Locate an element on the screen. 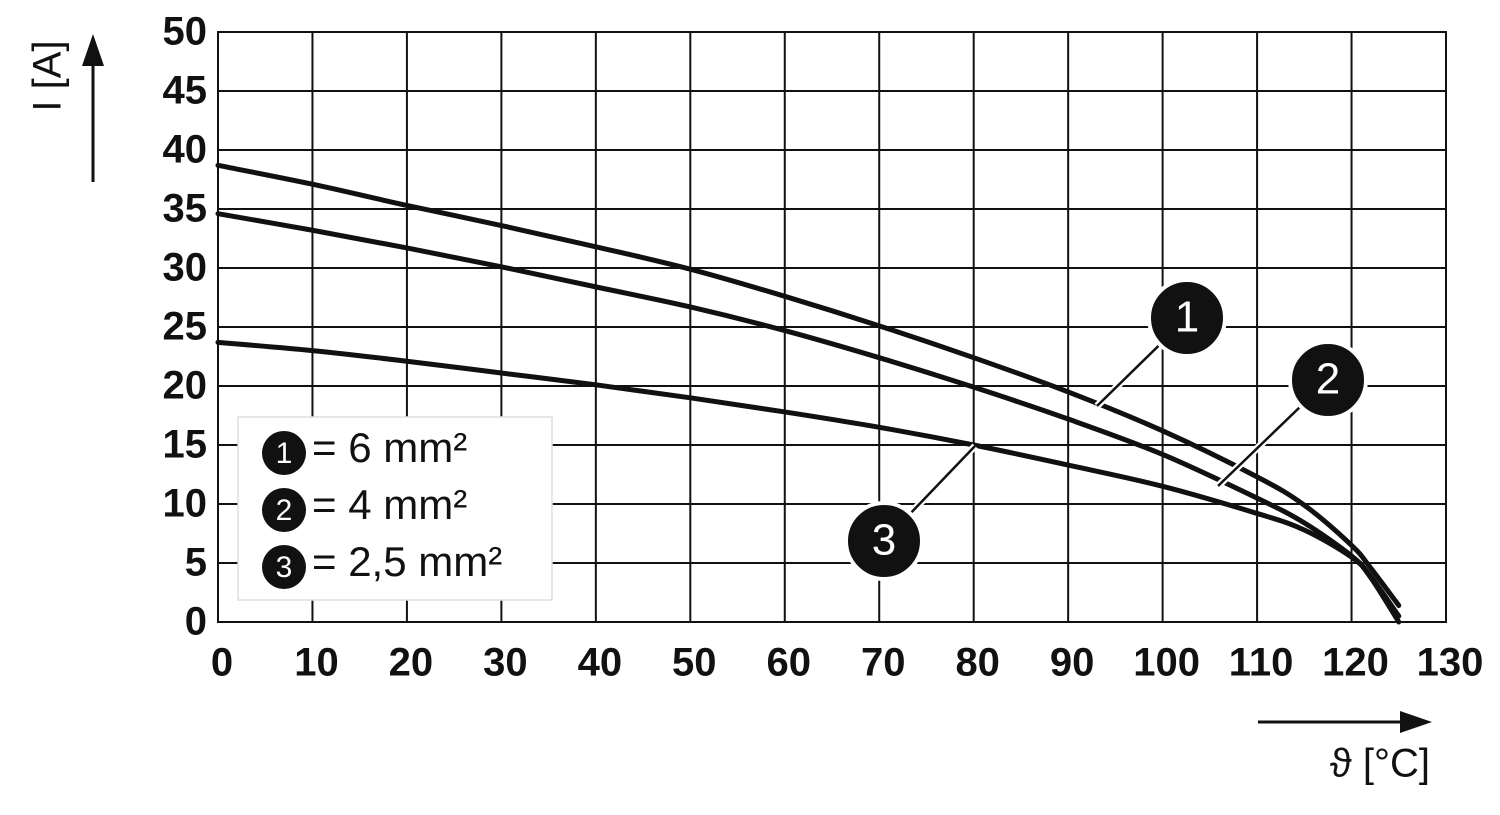 The image size is (1500, 815). legend-label: = 6 mm² is located at coordinates (389, 447).